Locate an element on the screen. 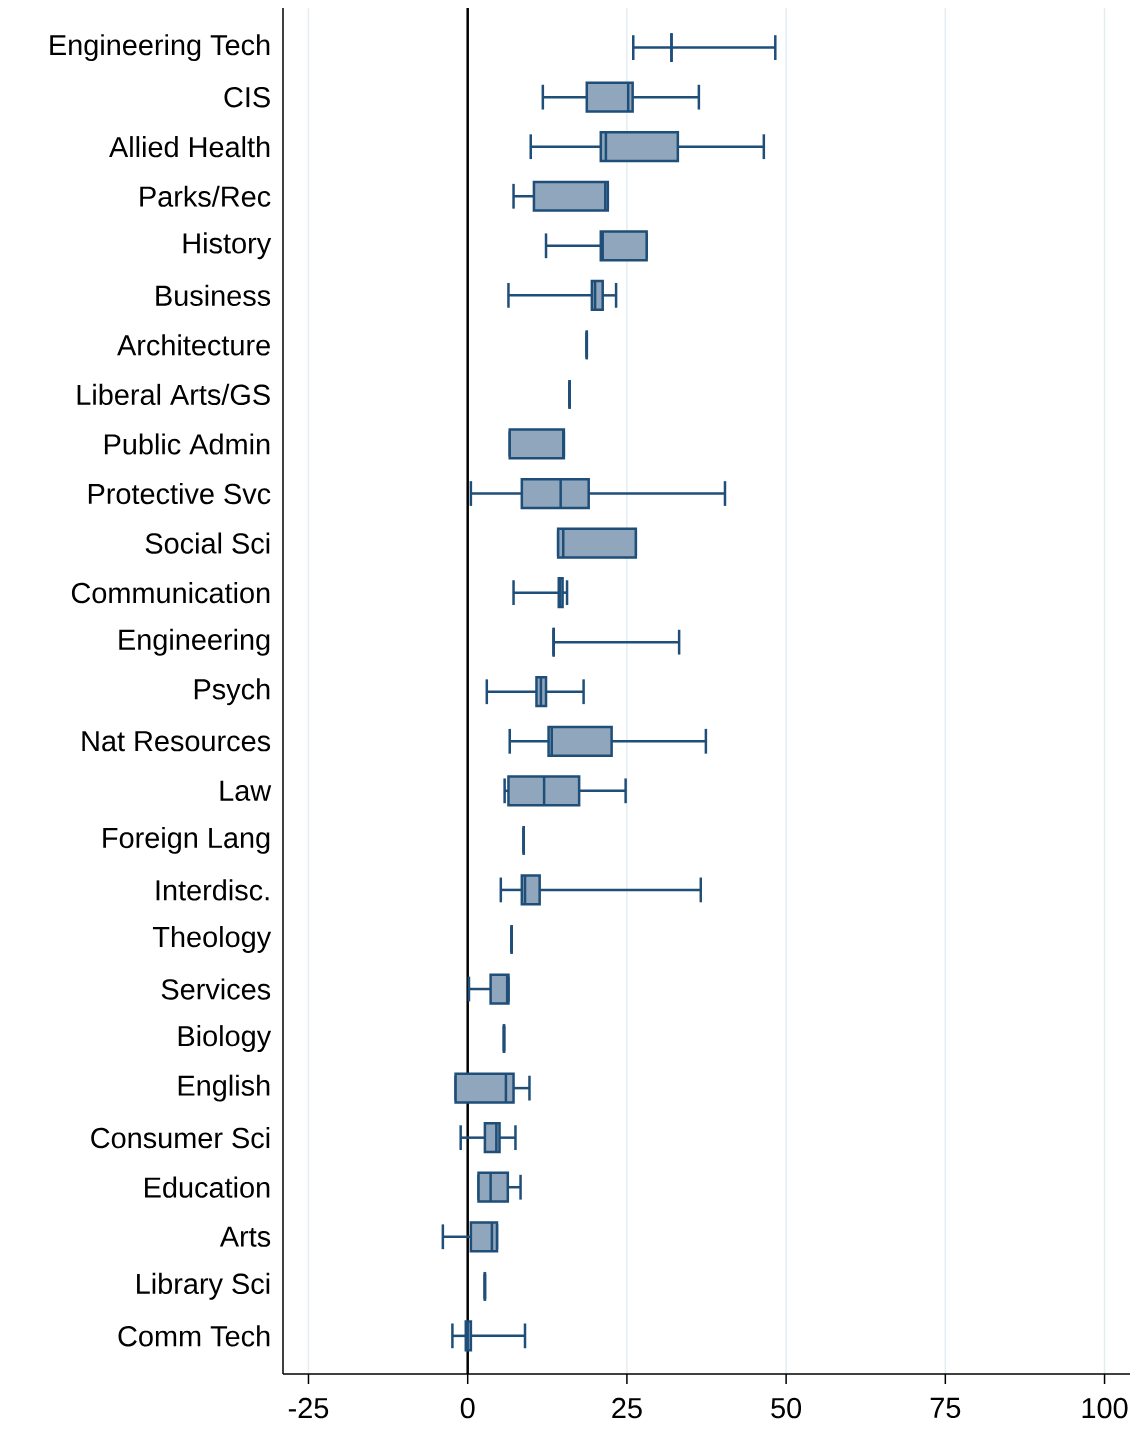  y-tick-label: Allied Health is located at coordinates (189, 147).